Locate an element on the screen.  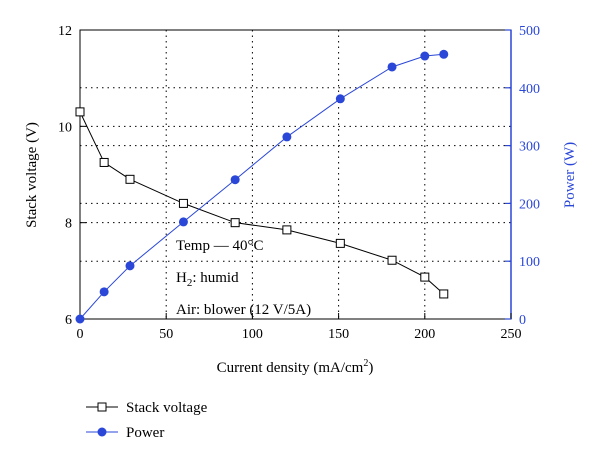
x-axis-label: Current density (mA/cm2) is located at coordinates (295, 367).